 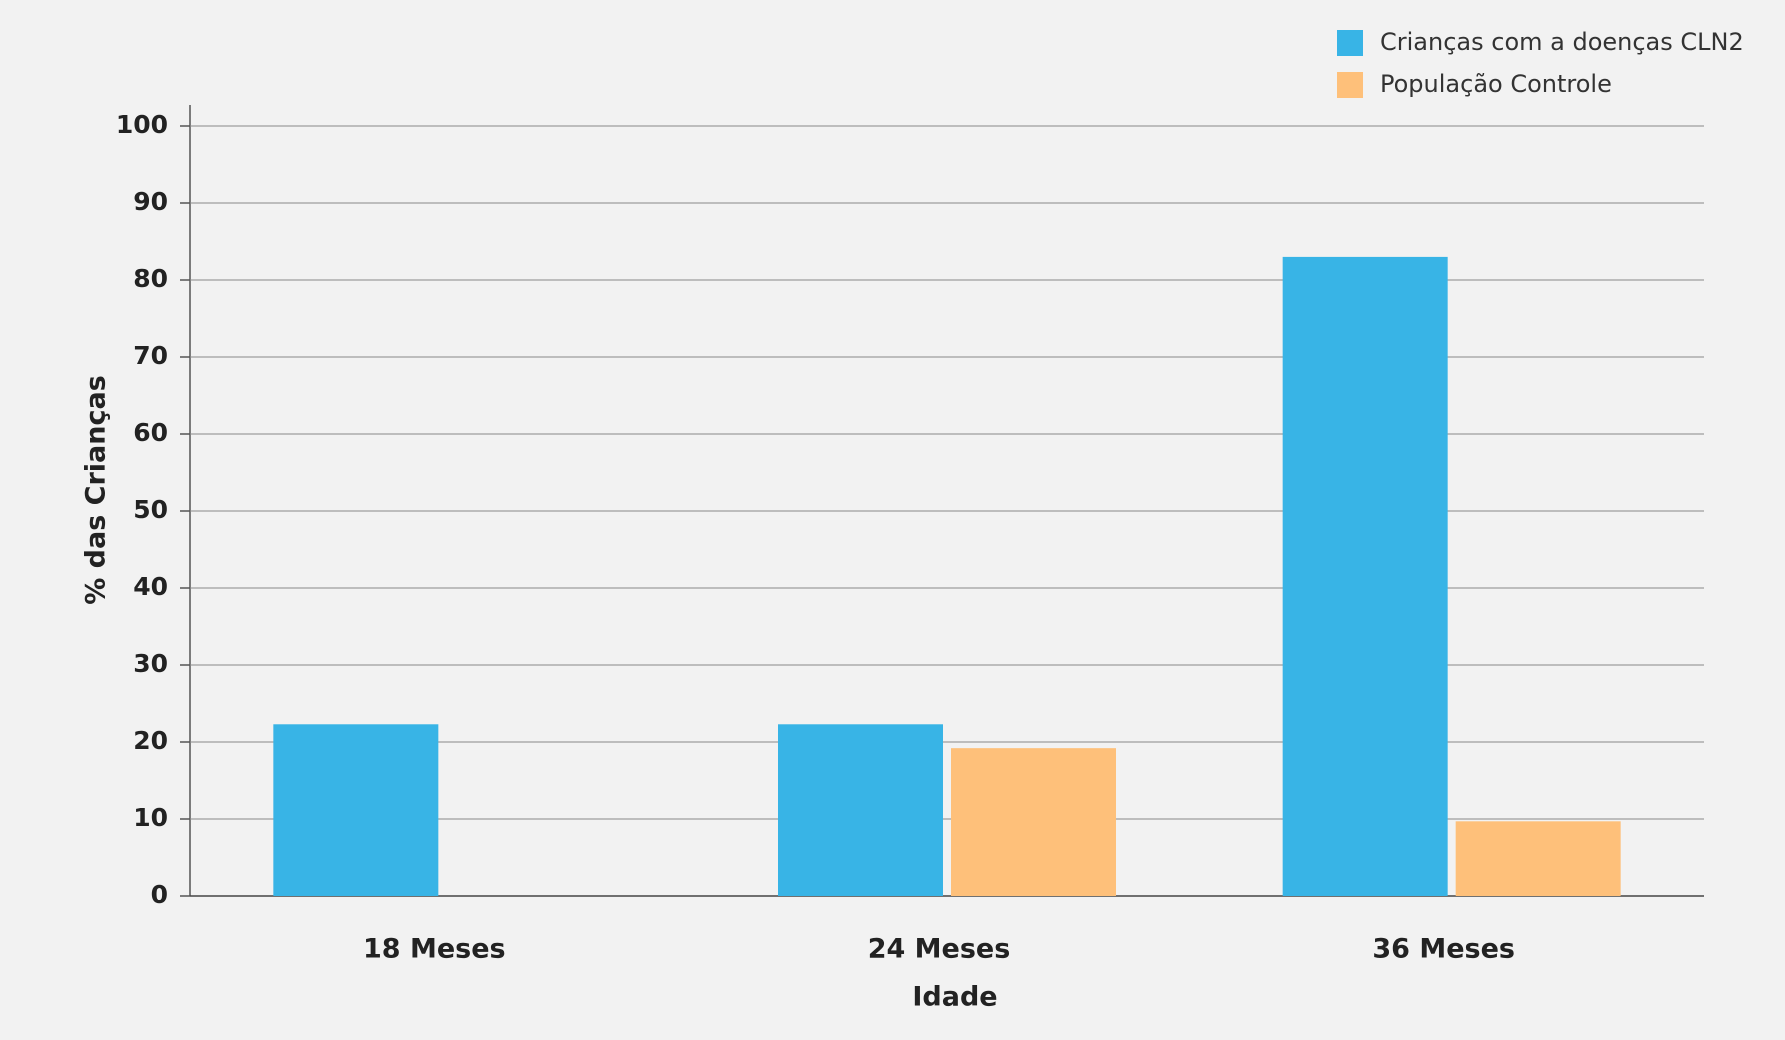 What do you see at coordinates (142, 124) in the screenshot?
I see `y-tick-label: 100` at bounding box center [142, 124].